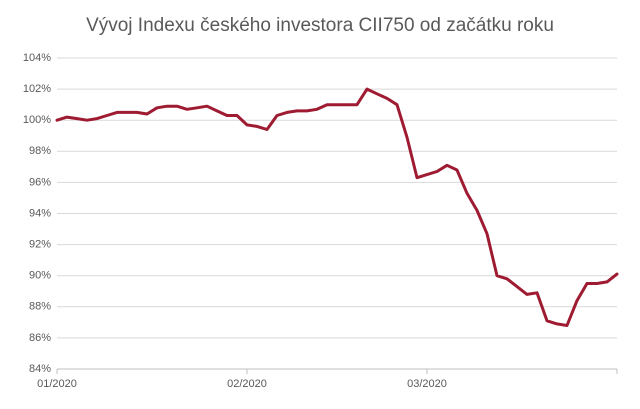  I want to click on y-tick-label: 98%, so click(40, 151).